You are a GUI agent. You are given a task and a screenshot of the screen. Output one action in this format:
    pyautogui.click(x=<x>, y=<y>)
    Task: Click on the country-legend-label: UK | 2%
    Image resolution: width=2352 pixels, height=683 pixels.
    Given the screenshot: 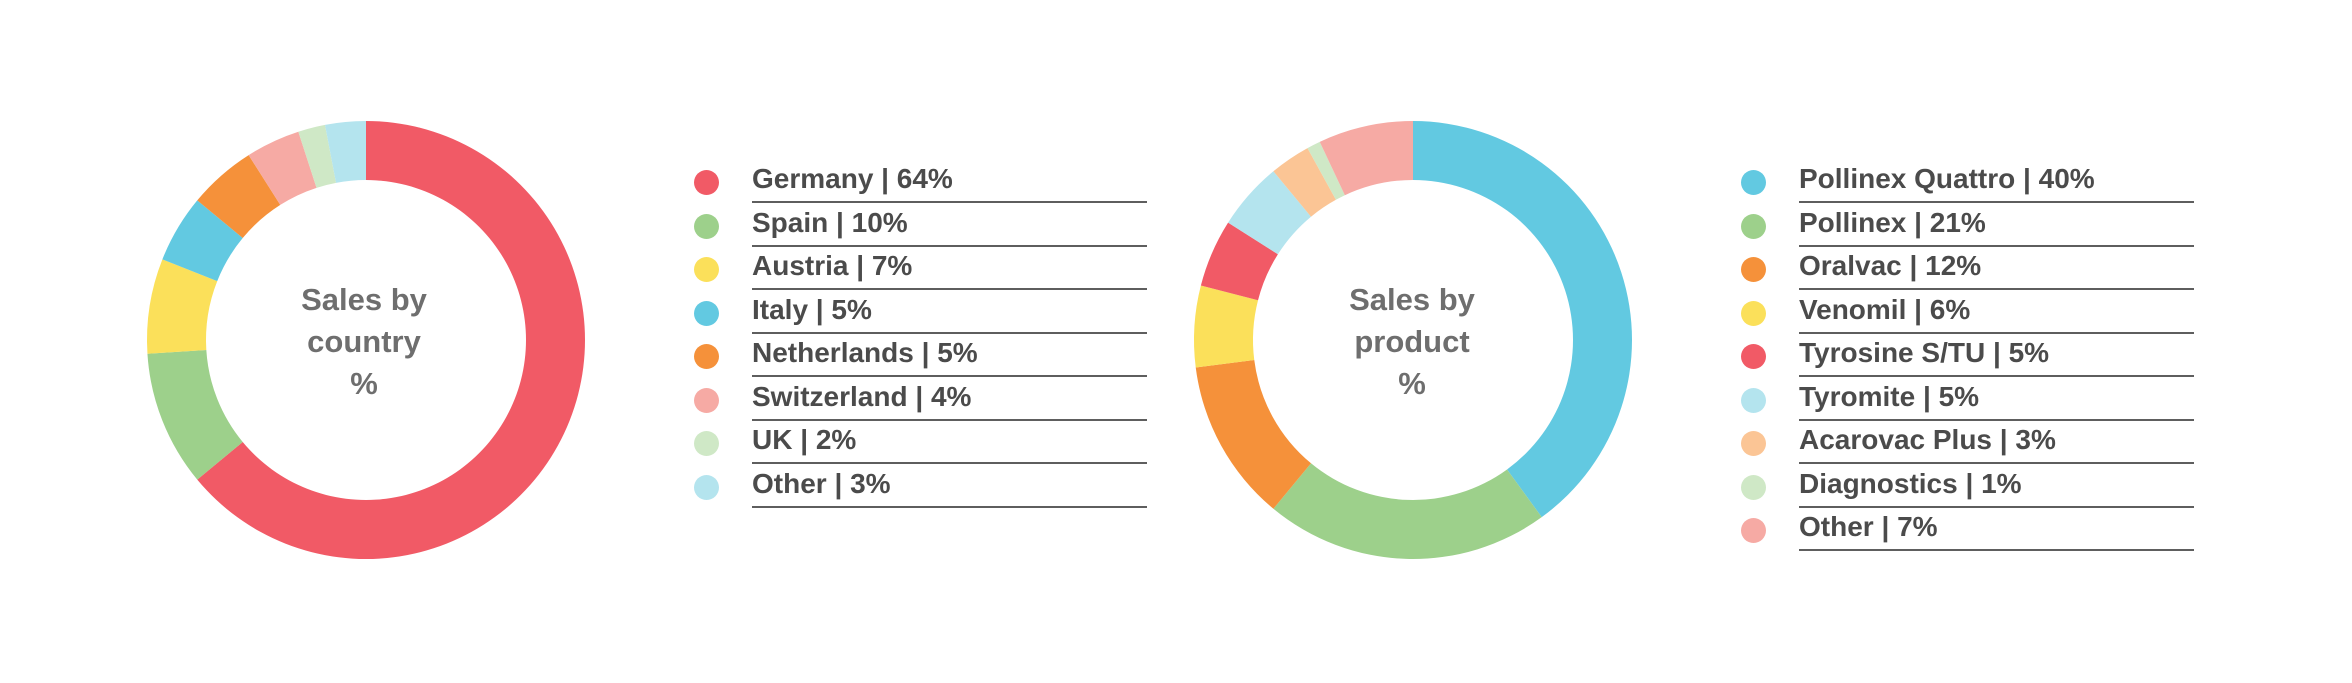 What is the action you would take?
    pyautogui.click(x=804, y=439)
    